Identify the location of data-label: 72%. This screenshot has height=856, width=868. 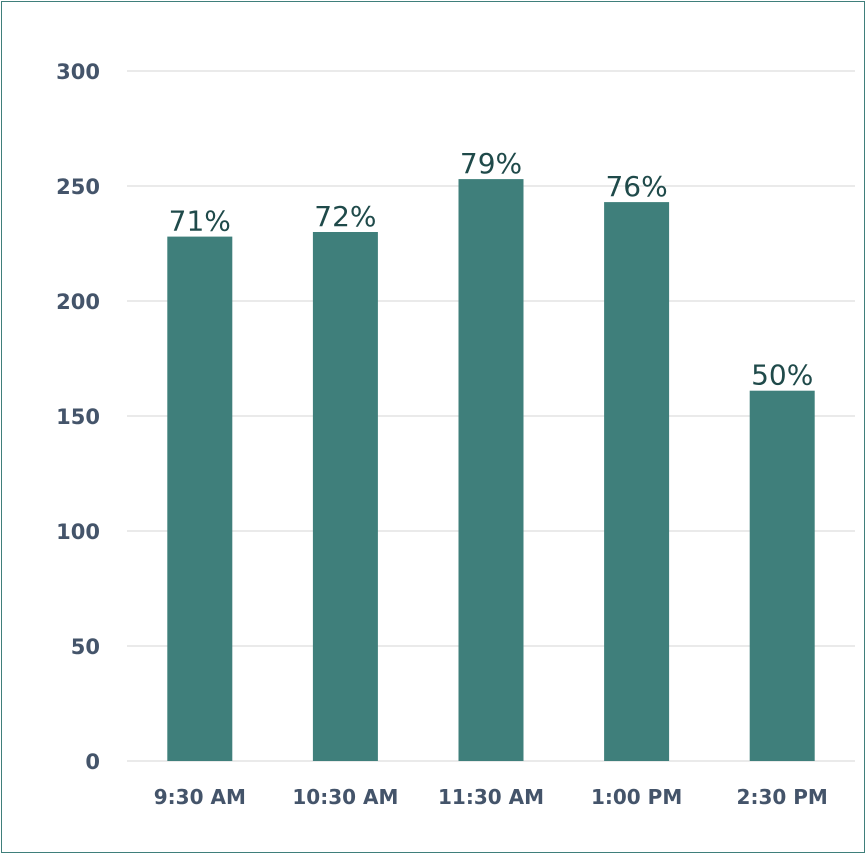
(345, 216).